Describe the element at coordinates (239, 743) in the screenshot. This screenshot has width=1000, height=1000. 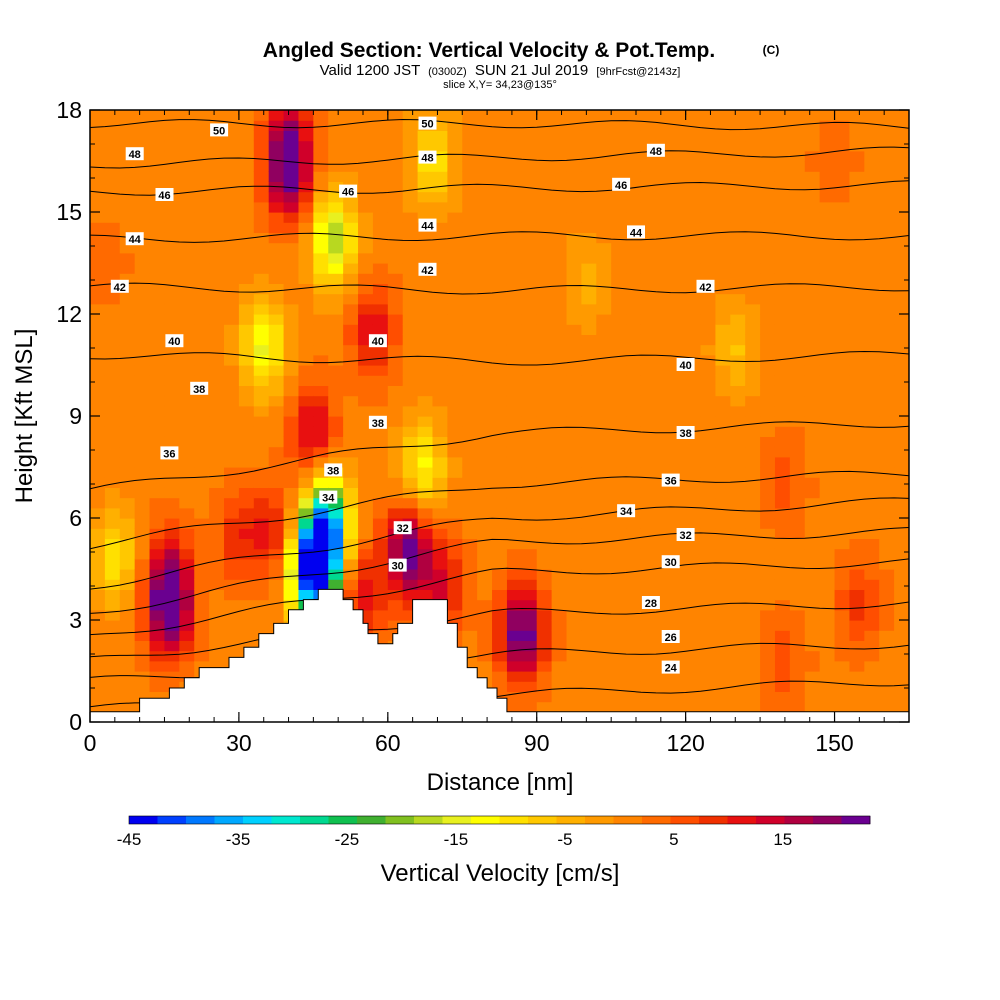
I see `x-tick-label: 30` at that location.